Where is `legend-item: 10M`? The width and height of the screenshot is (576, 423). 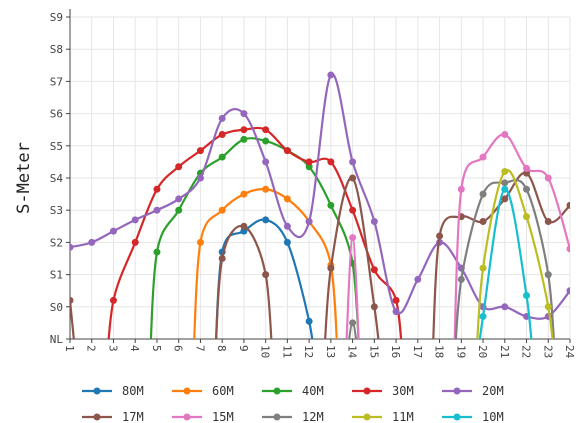
legend-item: 10M is located at coordinates (473, 416).